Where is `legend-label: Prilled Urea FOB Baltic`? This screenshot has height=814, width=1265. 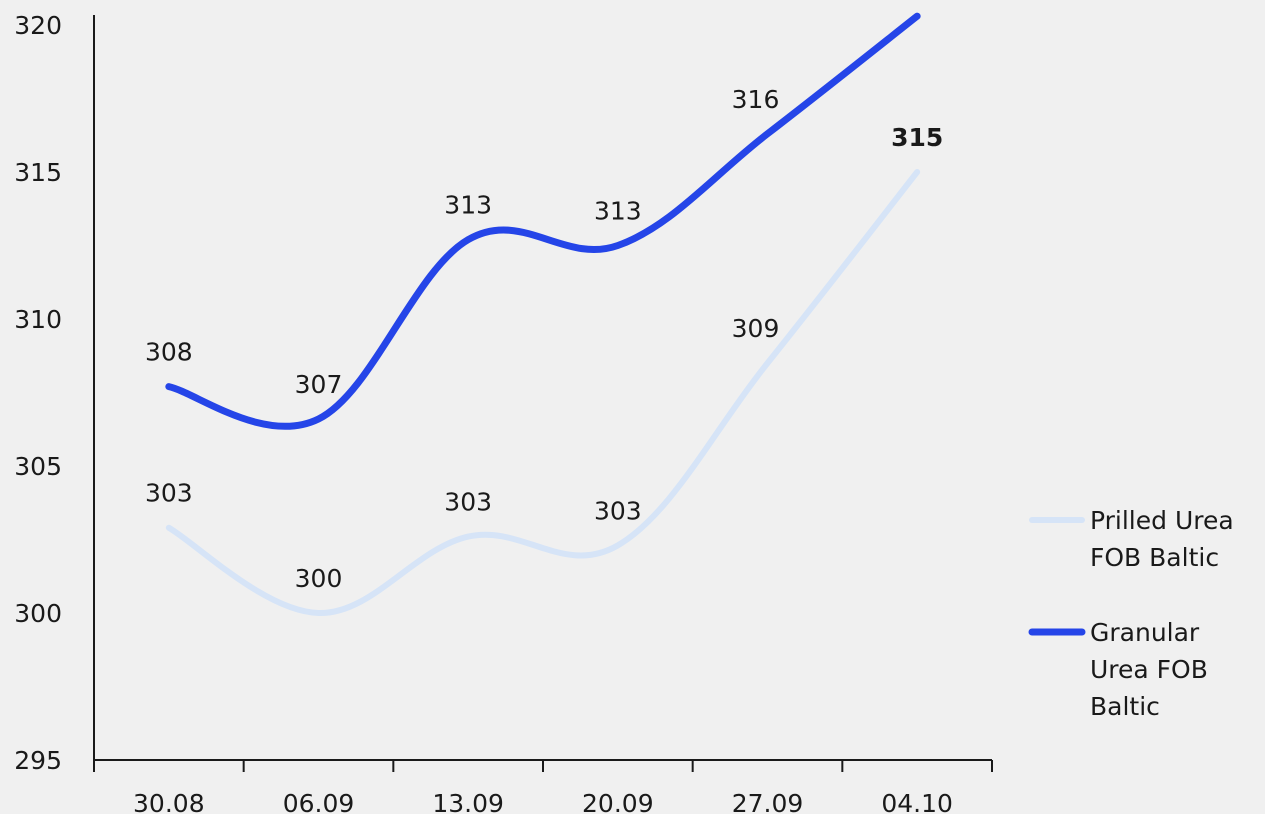 legend-label: Prilled Urea FOB Baltic is located at coordinates (1162, 539).